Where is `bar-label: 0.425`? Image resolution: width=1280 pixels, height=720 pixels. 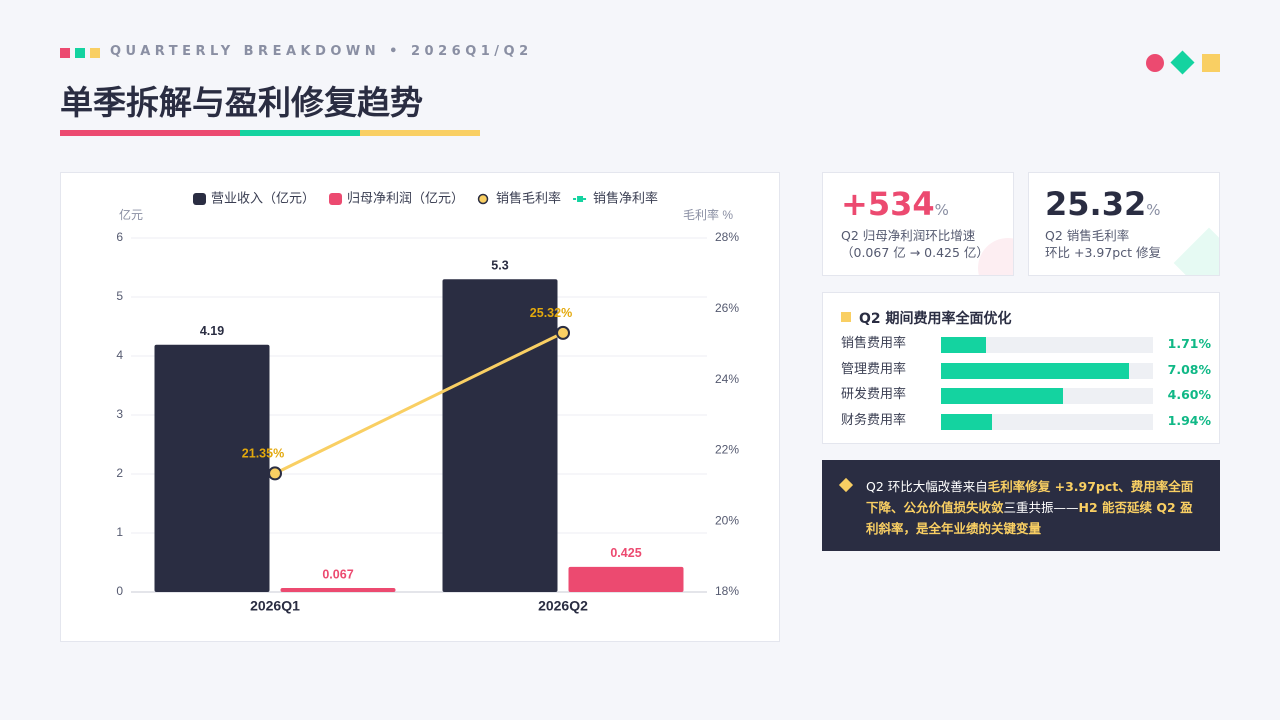
bar-label: 0.425 is located at coordinates (625, 553).